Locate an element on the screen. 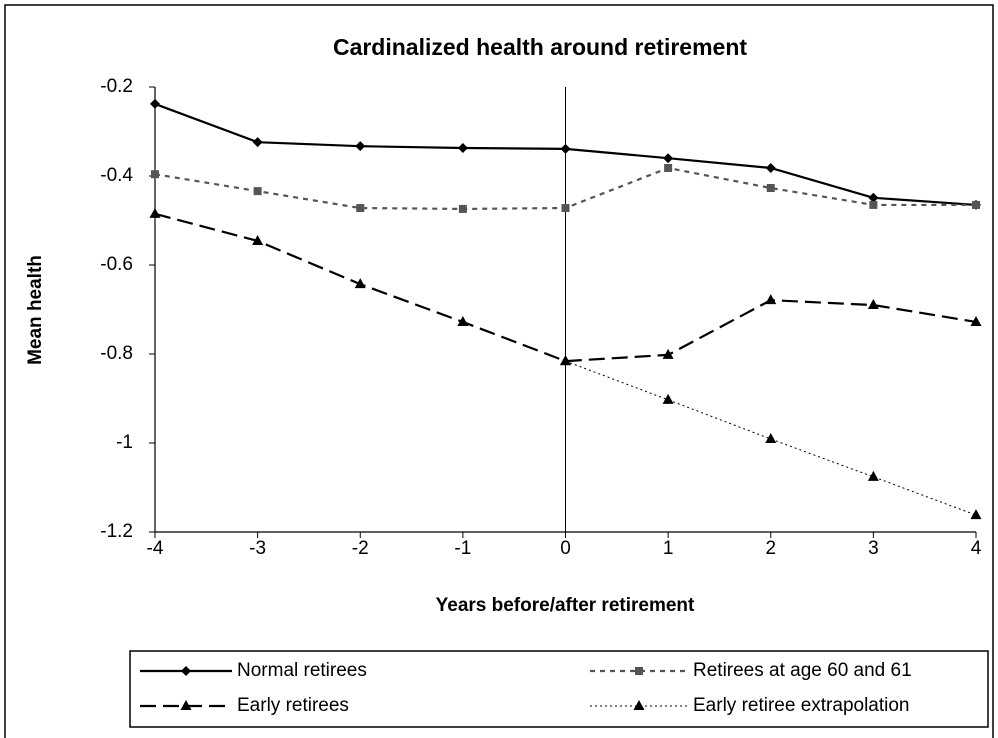 The image size is (998, 738). series-line is located at coordinates (771, 438).